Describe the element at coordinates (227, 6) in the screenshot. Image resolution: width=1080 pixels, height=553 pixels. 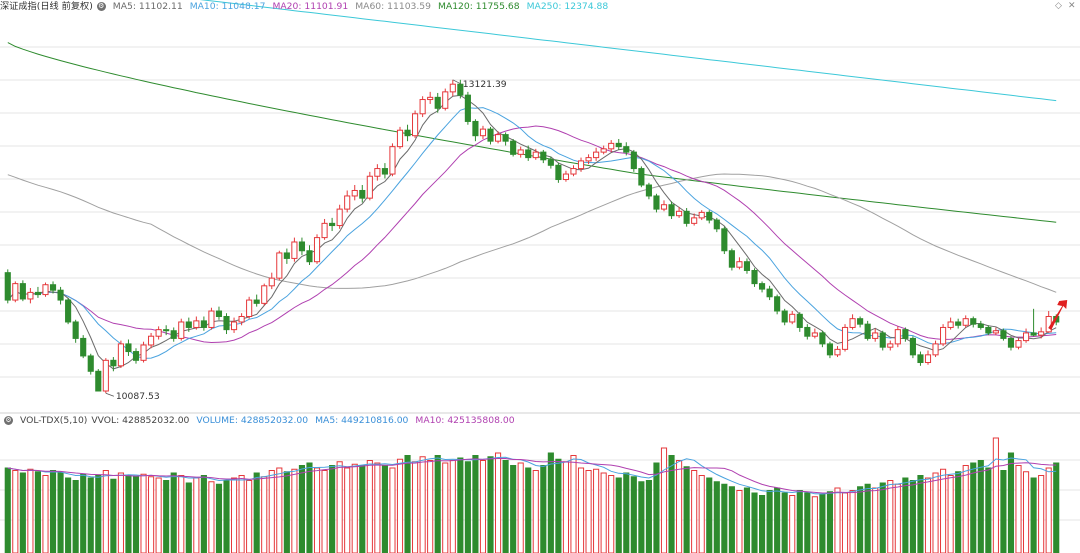
I see `ma-label-1: MA10: 11048.17` at that location.